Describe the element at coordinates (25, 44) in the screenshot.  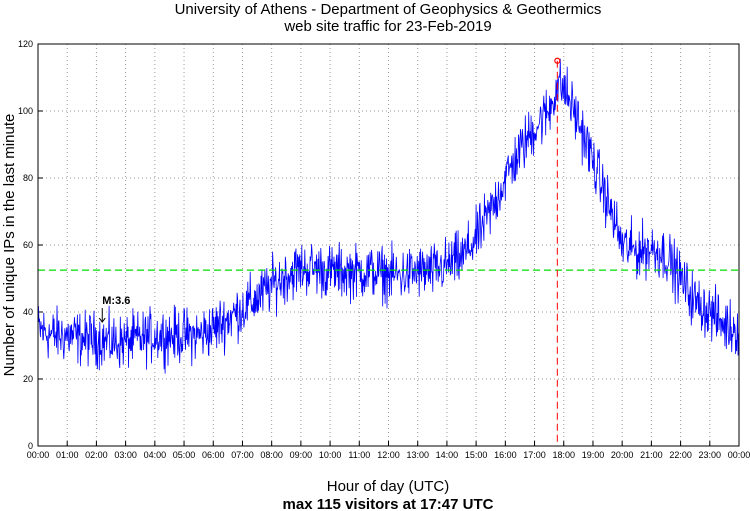
I see `y-tick-label: 120` at that location.